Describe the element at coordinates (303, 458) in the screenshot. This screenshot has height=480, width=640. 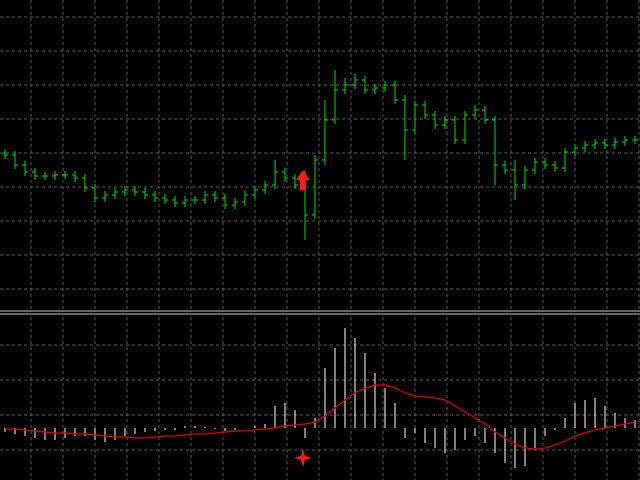
I see `signal-star` at that location.